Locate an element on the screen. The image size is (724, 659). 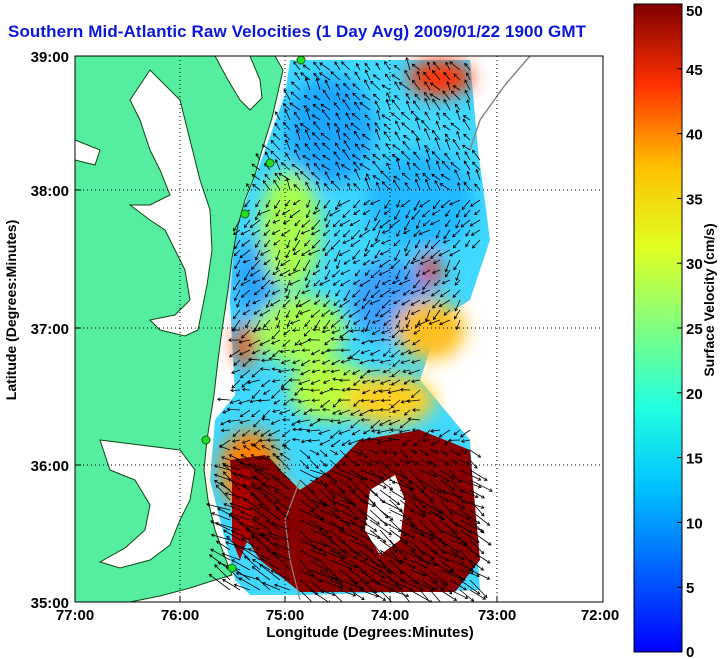
colorbar-tick-label: 45 is located at coordinates (694, 70).